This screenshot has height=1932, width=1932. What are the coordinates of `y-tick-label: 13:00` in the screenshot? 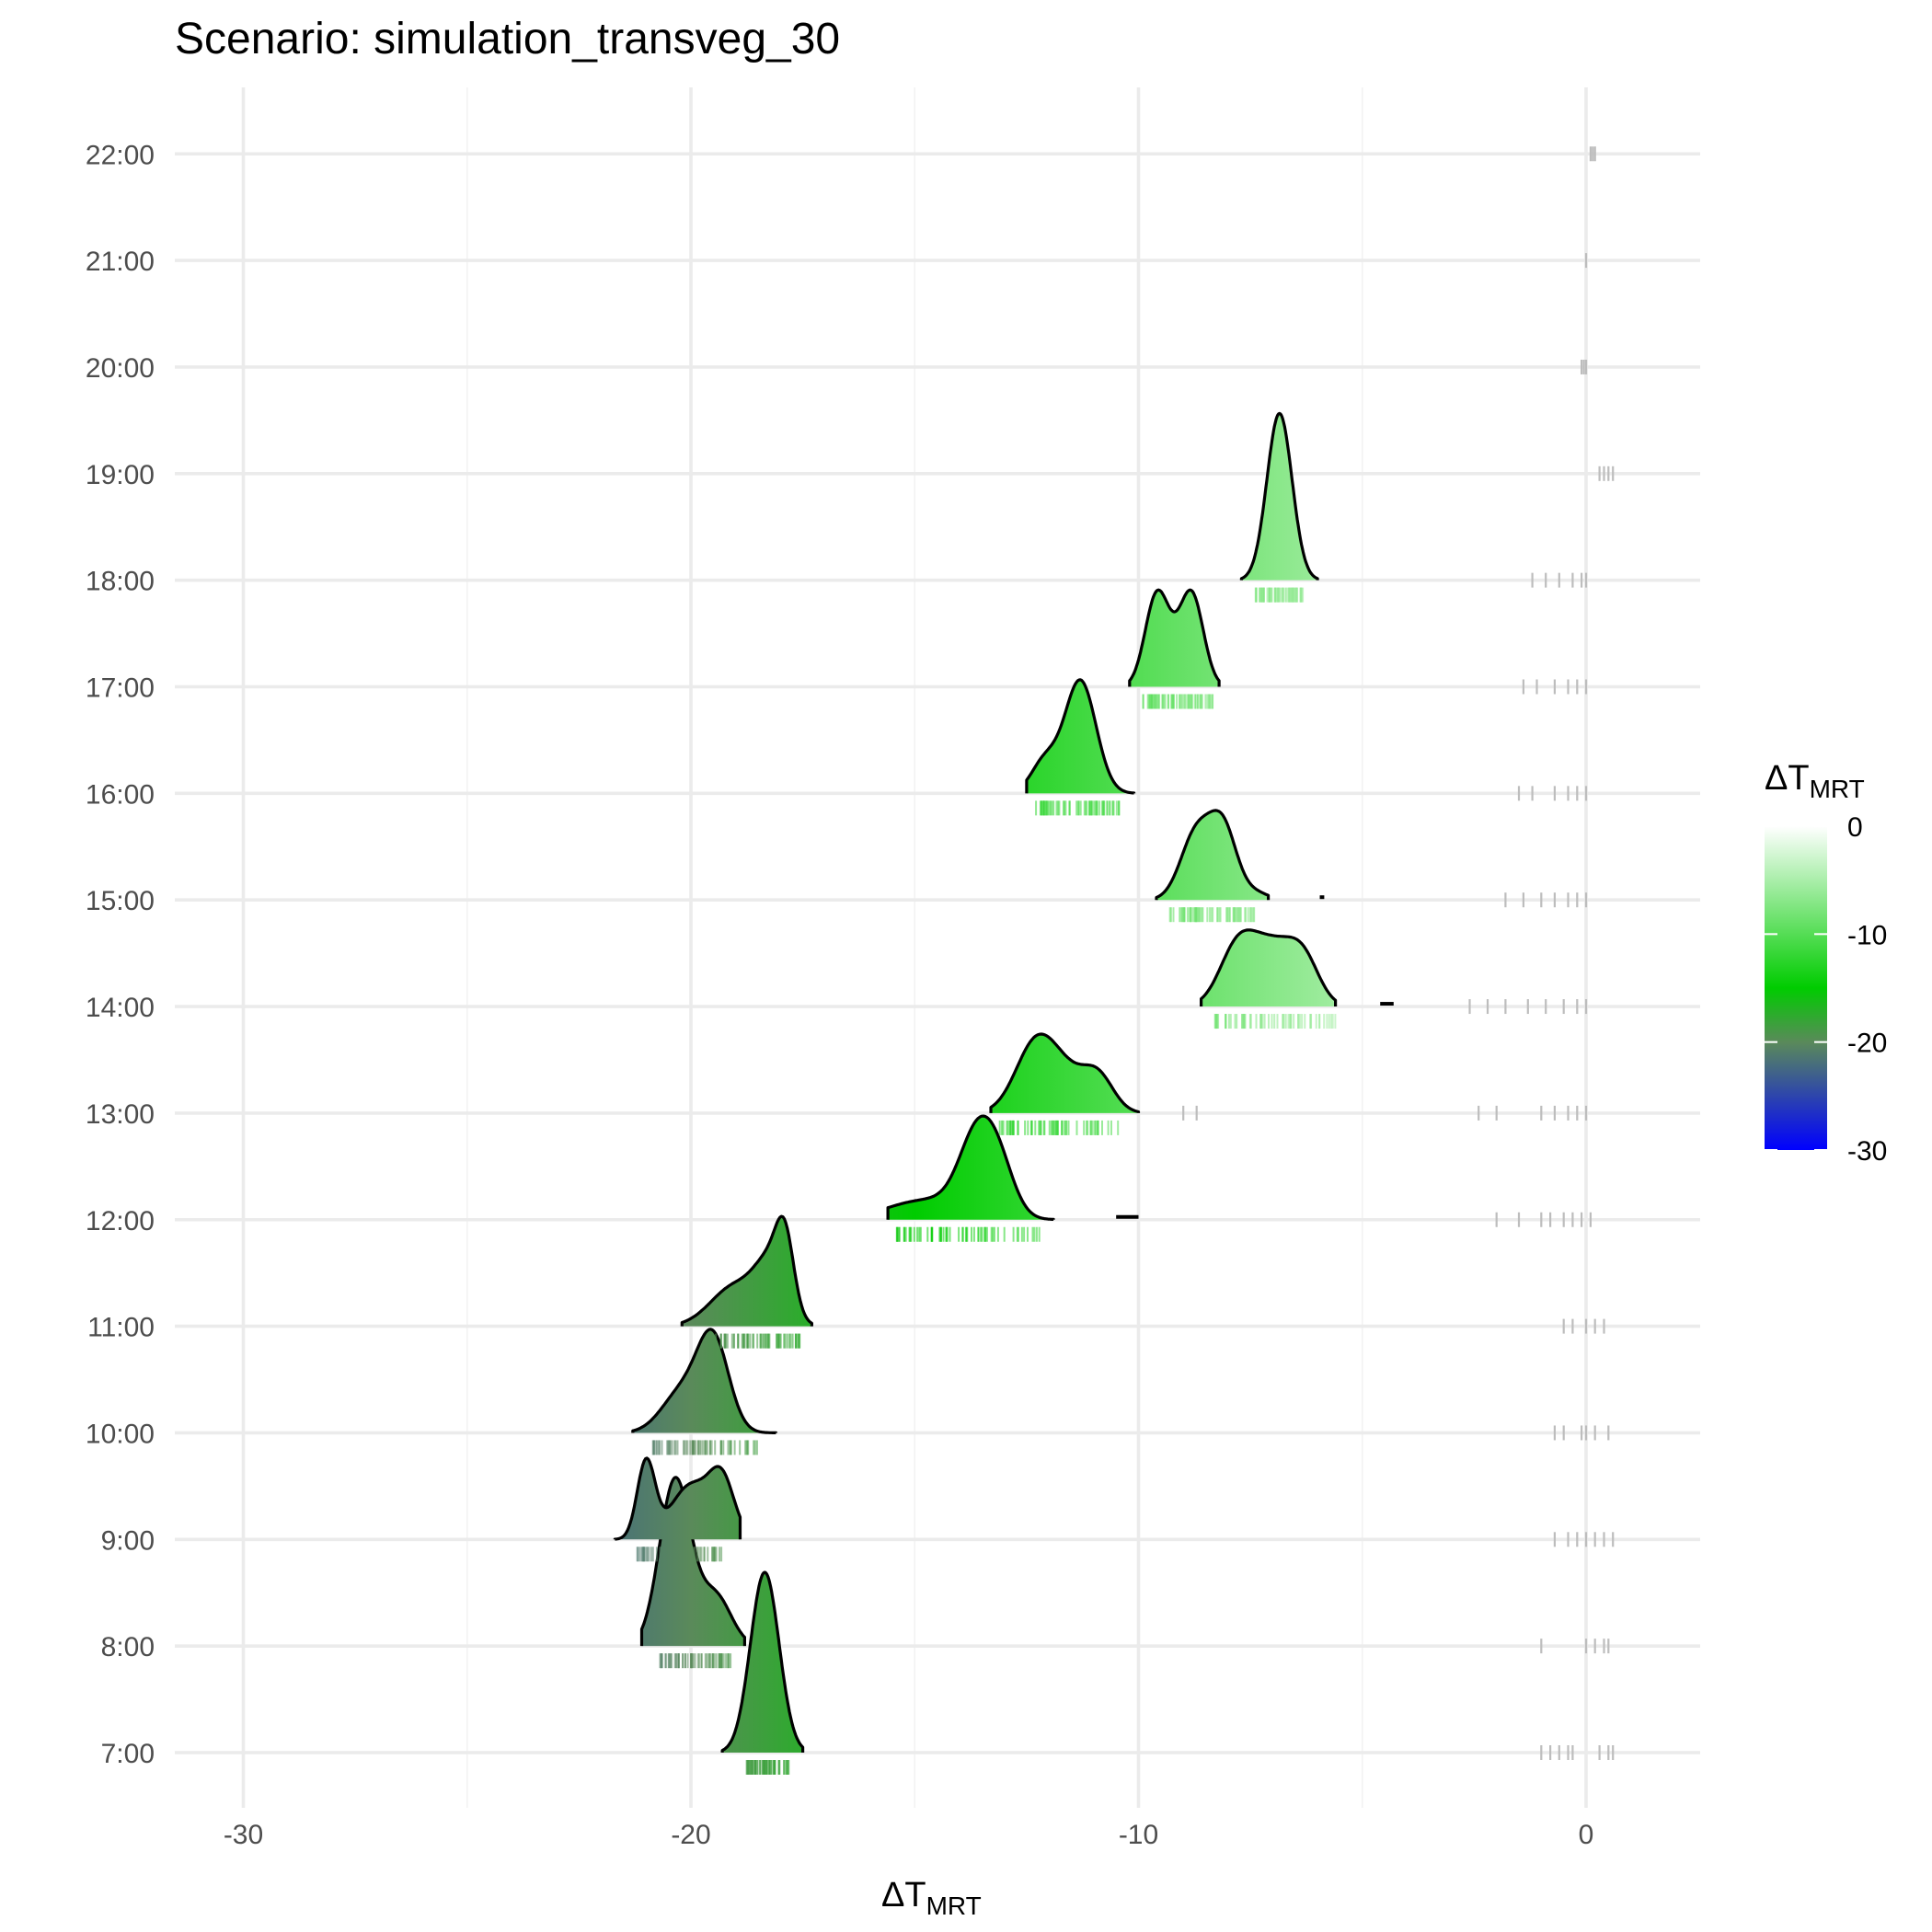 It's located at (120, 1114).